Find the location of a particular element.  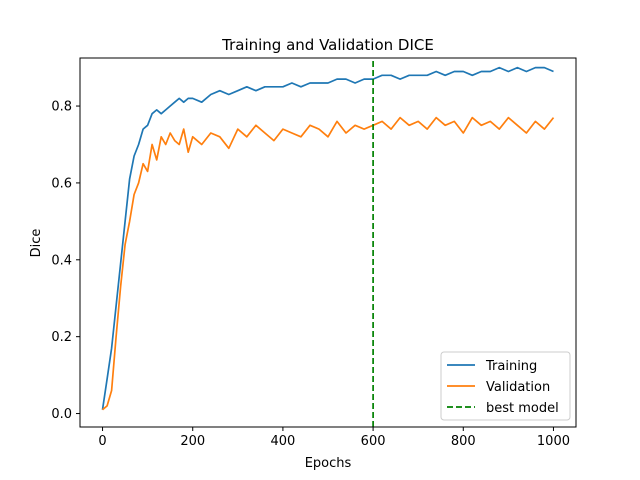

legend-label-training: Training is located at coordinates (511, 366).